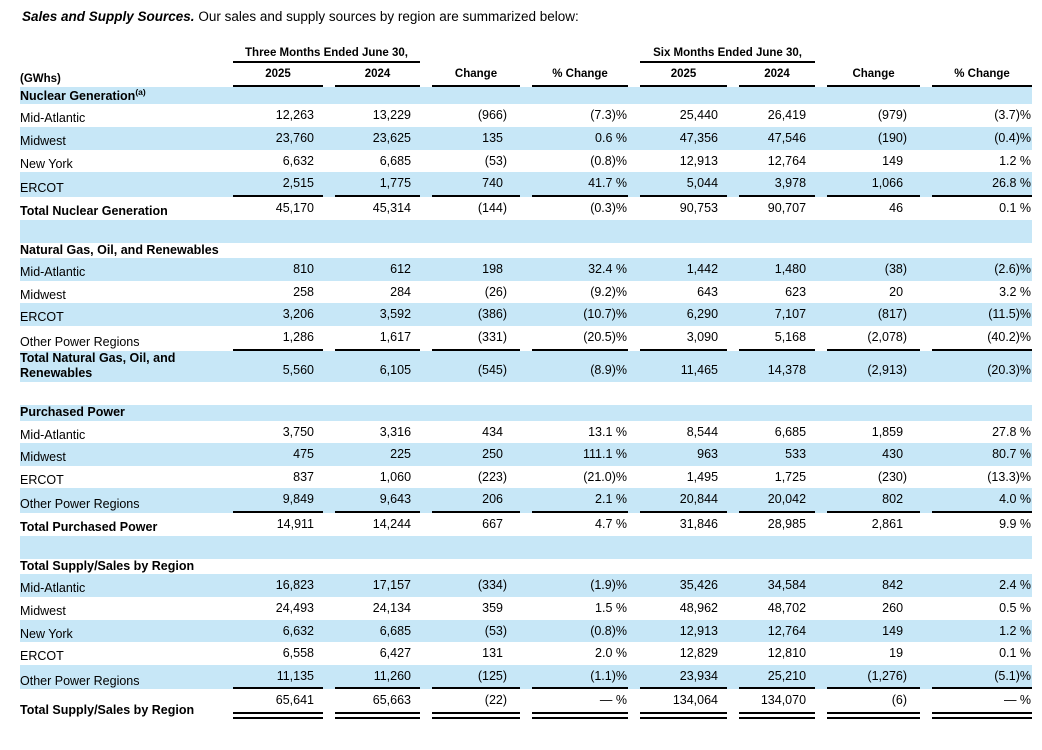 Image resolution: width=1042 pixels, height=750 pixels. Describe the element at coordinates (893, 585) in the screenshot. I see `value-cell: 842` at that location.